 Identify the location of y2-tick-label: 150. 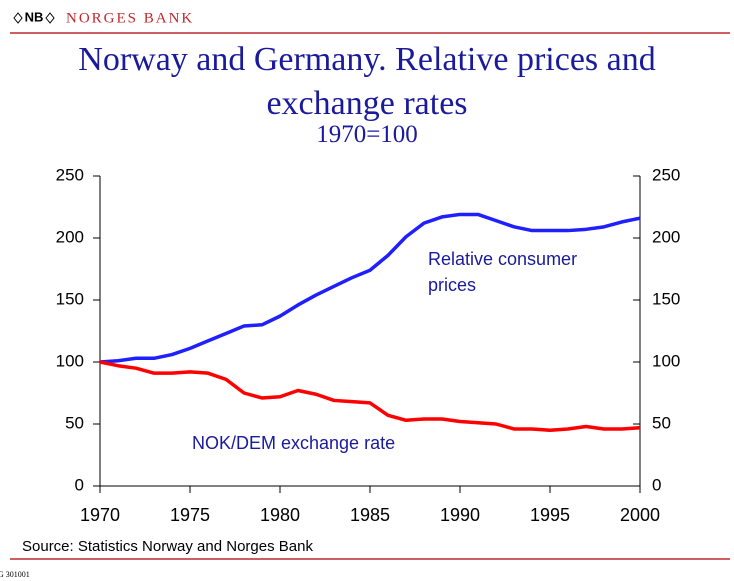
(666, 298).